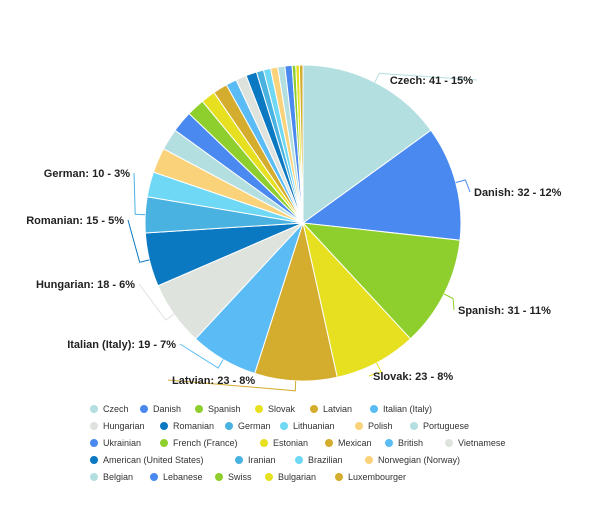 The width and height of the screenshot is (600, 506). I want to click on legend-item-british: British, so click(404, 443).